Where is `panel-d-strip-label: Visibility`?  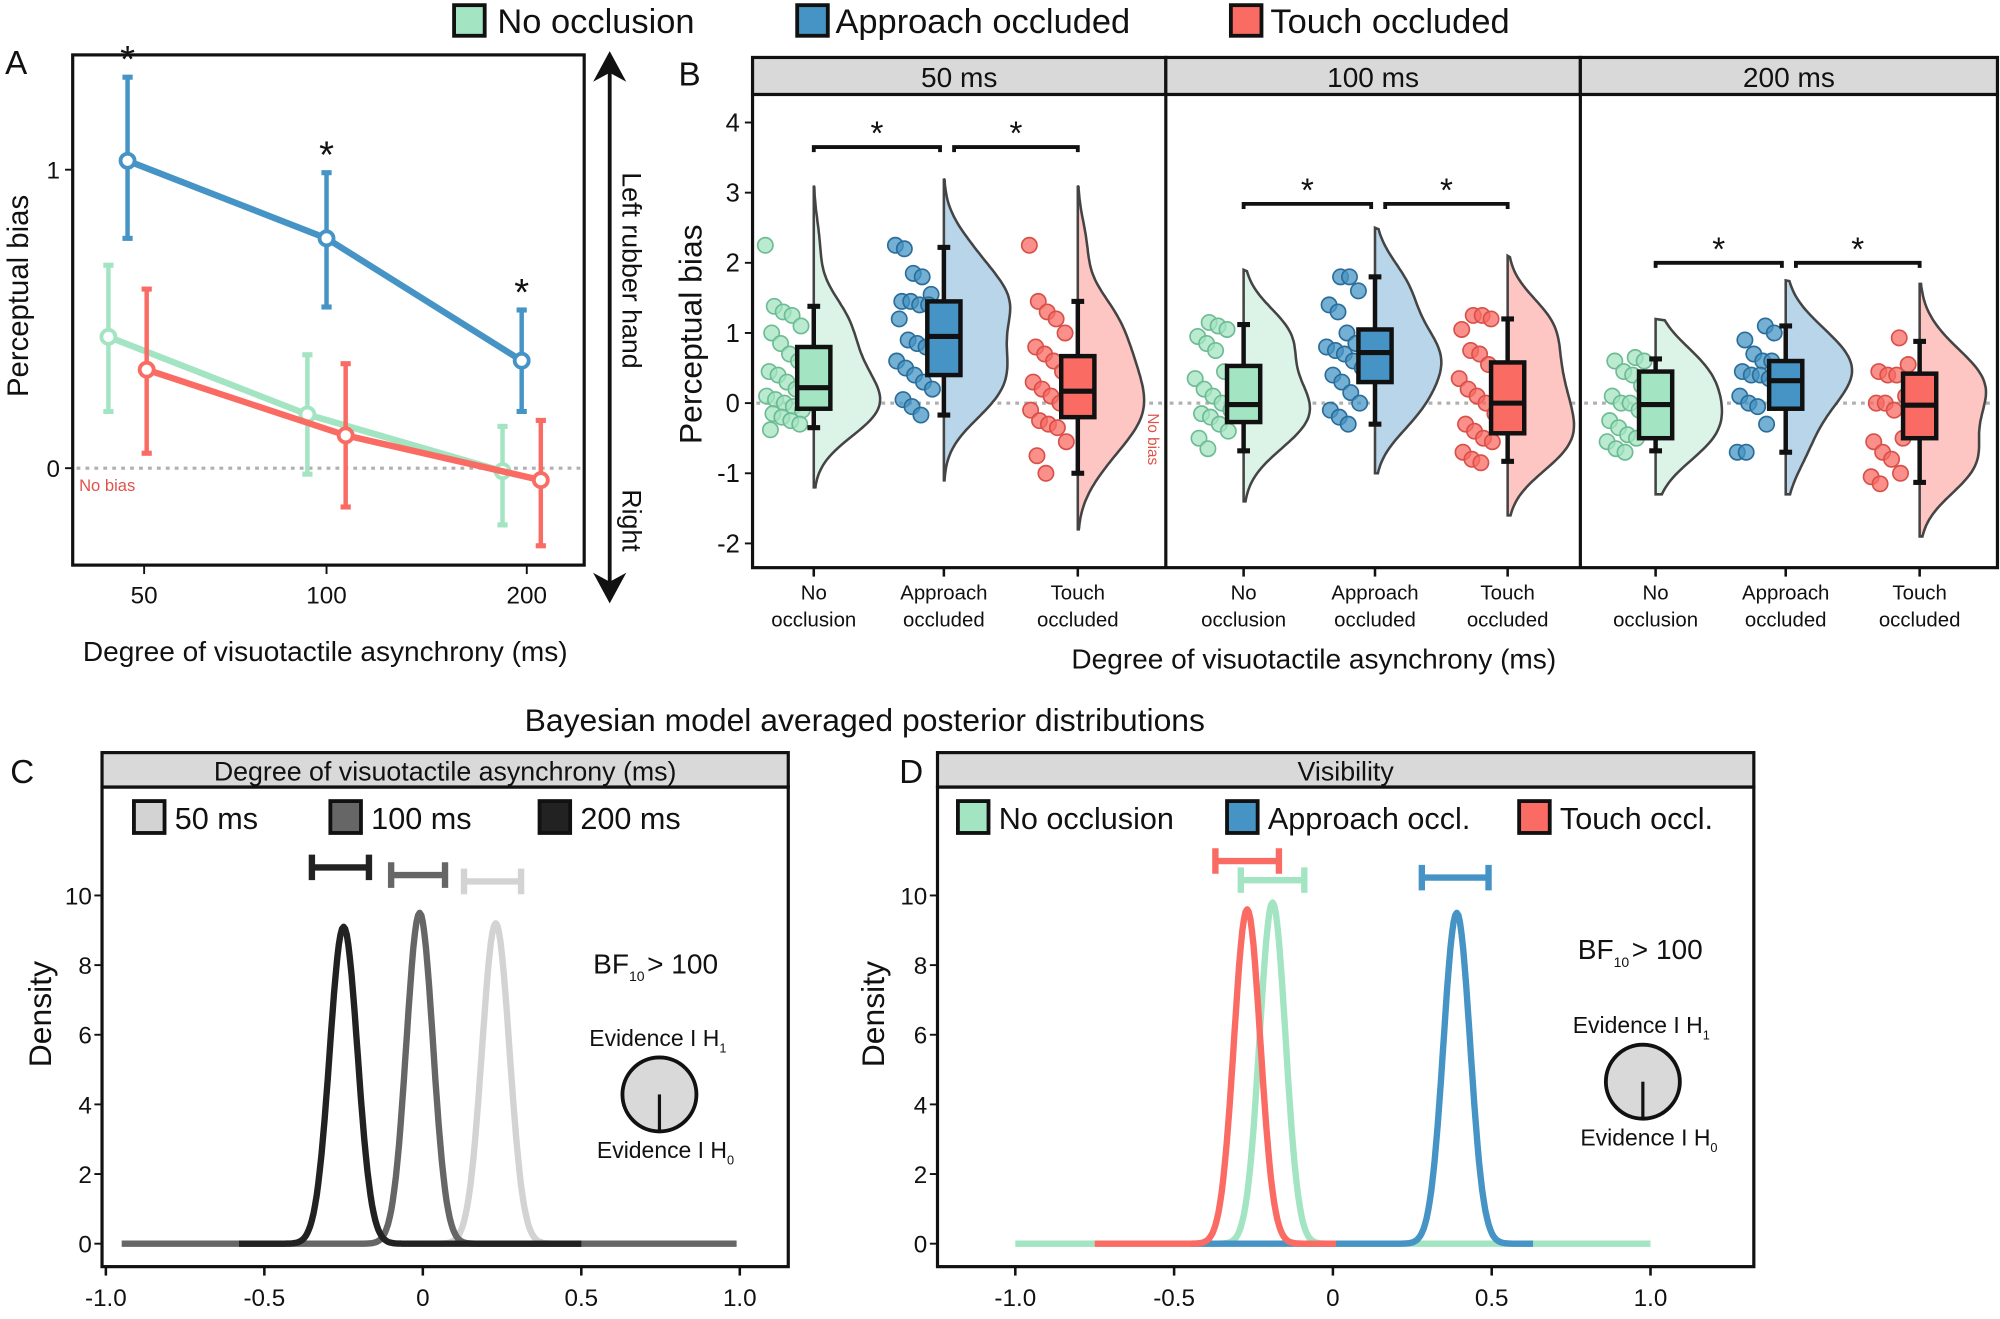
panel-d-strip-label: Visibility is located at coordinates (1346, 772).